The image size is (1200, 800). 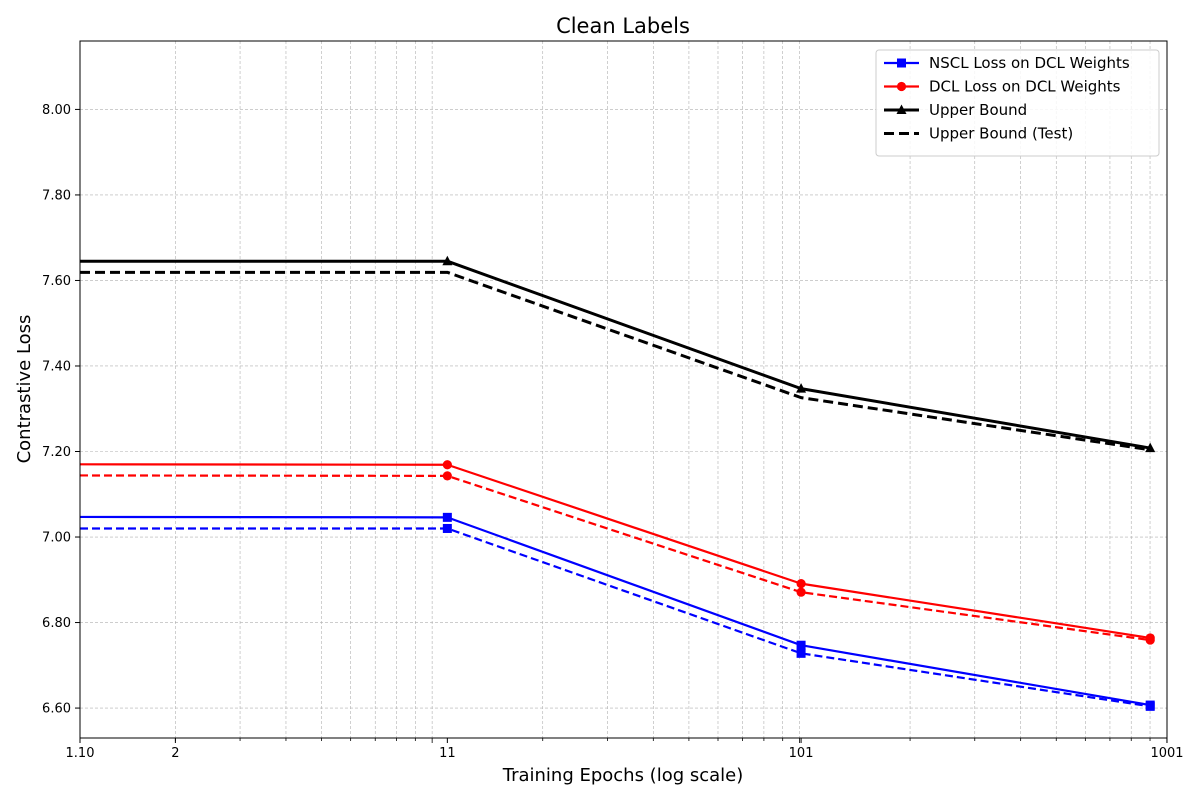 I want to click on y-tick-label: 7.40, so click(x=56, y=366).